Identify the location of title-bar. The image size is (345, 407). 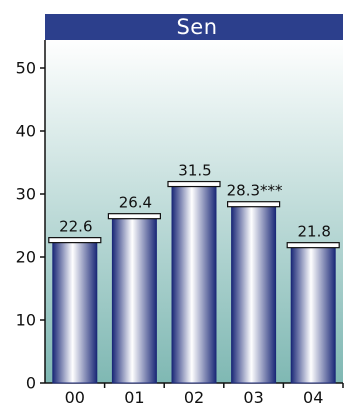
(194, 27).